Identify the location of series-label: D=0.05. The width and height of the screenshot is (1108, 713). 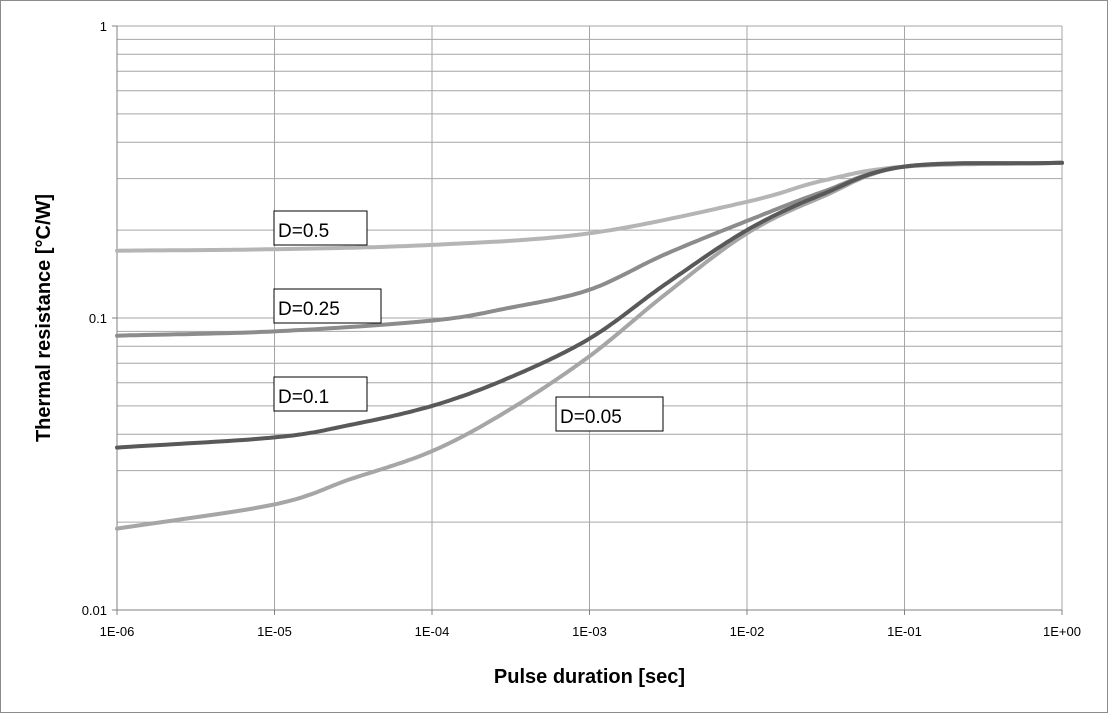
(609, 414).